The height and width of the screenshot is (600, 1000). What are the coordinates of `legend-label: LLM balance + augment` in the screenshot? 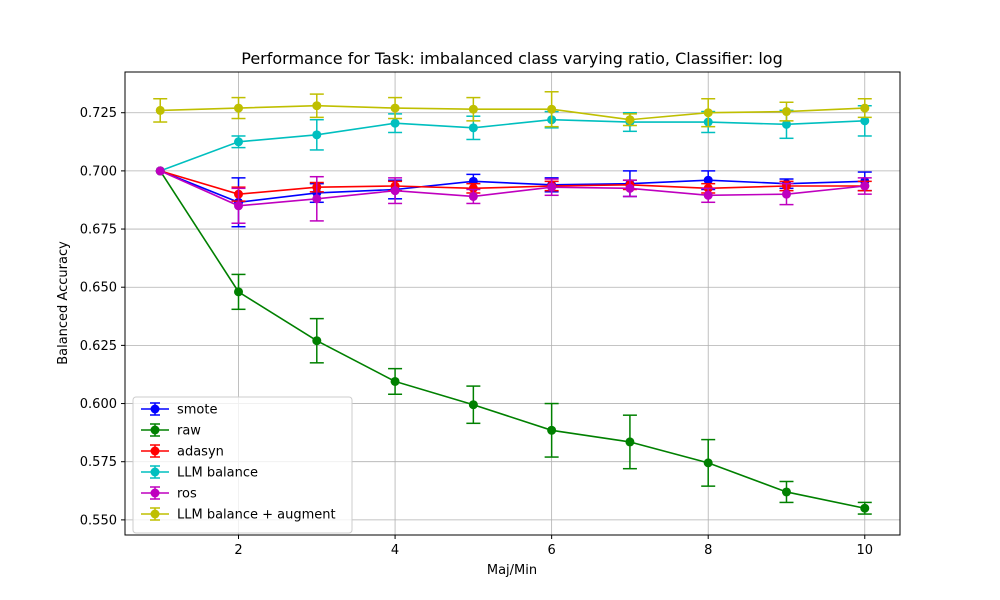 It's located at (256, 515).